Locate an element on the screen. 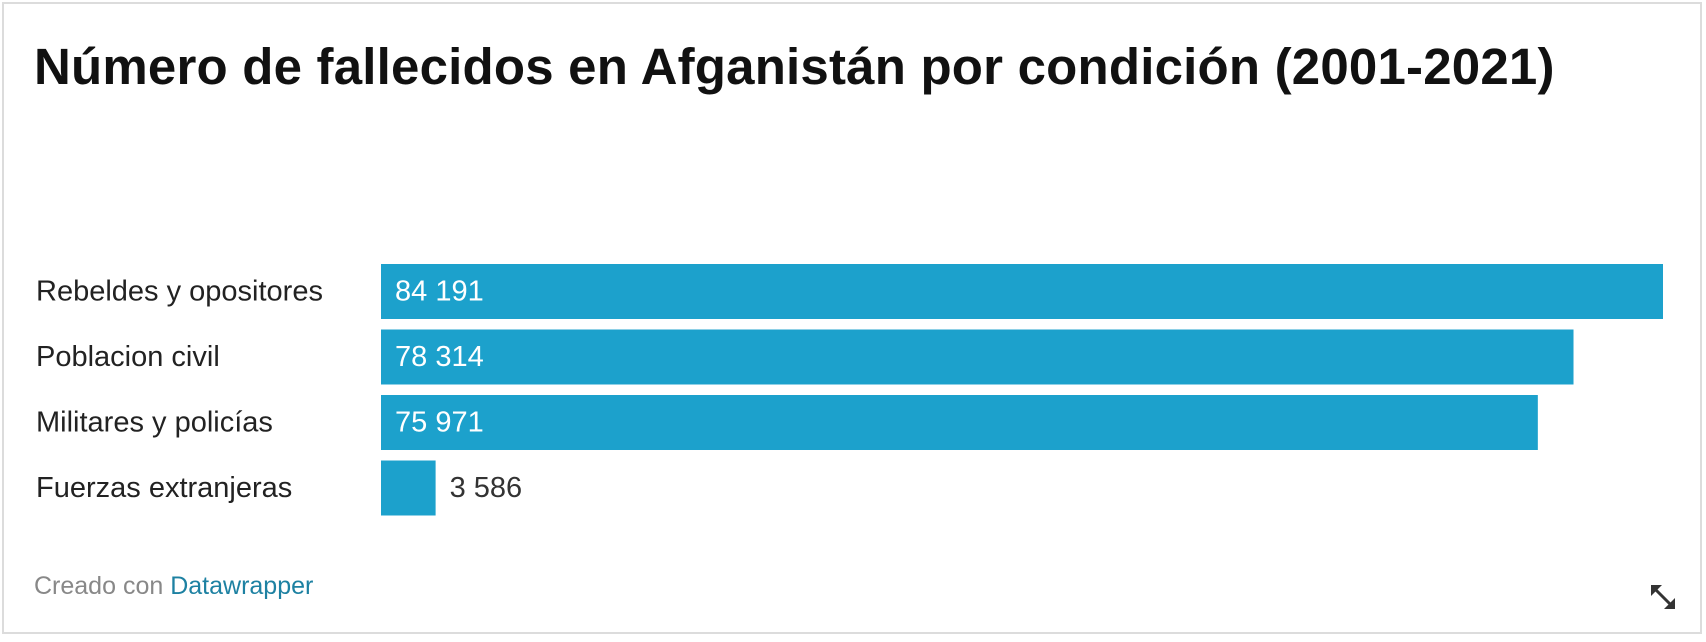  value-label: 3 586 is located at coordinates (486, 488).